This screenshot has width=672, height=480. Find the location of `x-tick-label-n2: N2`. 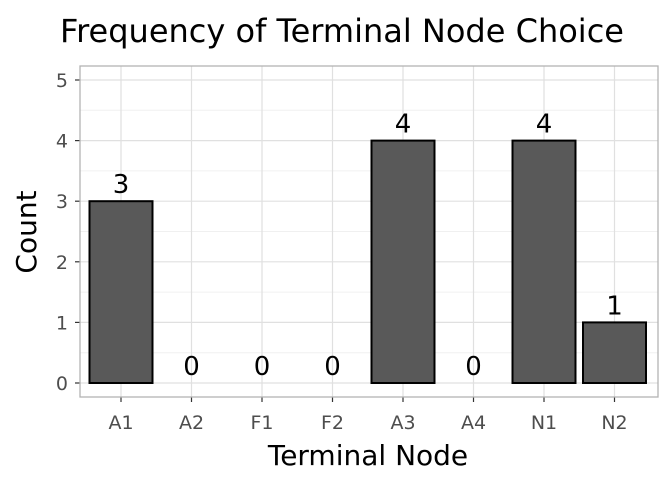

x-tick-label-n2: N2 is located at coordinates (614, 423).